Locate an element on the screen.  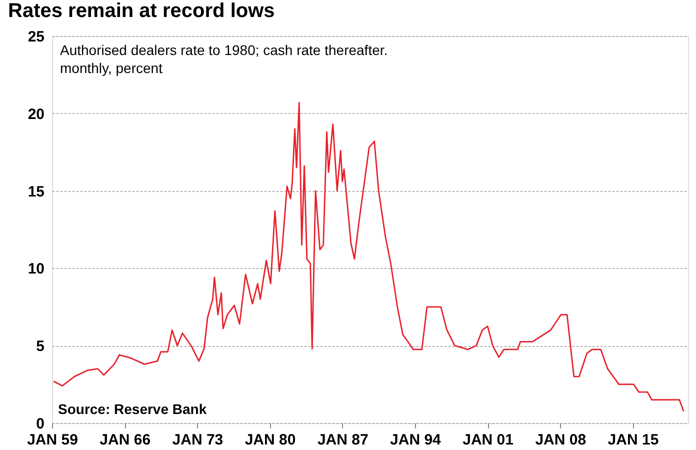
x-tick-label: JAN 66 is located at coordinates (125, 440).